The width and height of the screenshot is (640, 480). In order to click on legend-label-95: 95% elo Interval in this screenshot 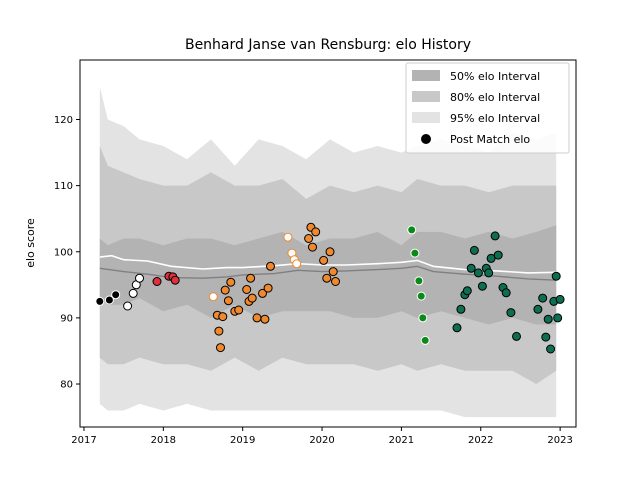, I will do `click(495, 118)`.